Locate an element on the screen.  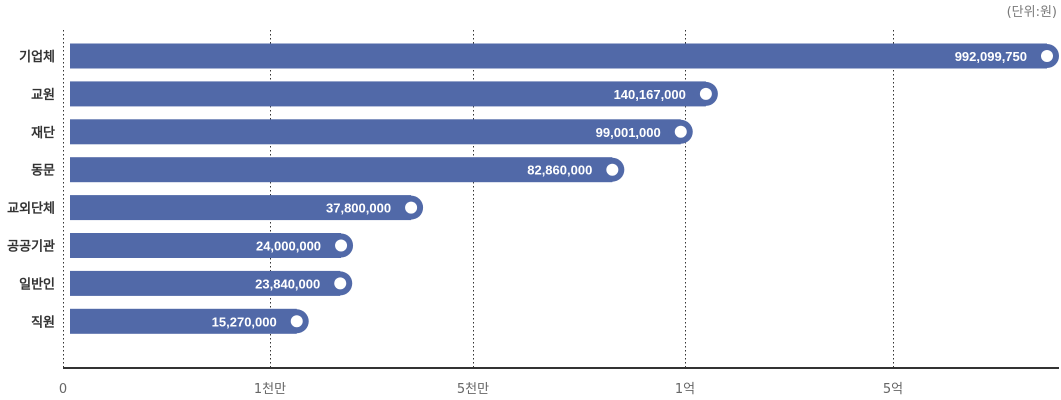
value-label: 99,001,000 is located at coordinates (628, 132).